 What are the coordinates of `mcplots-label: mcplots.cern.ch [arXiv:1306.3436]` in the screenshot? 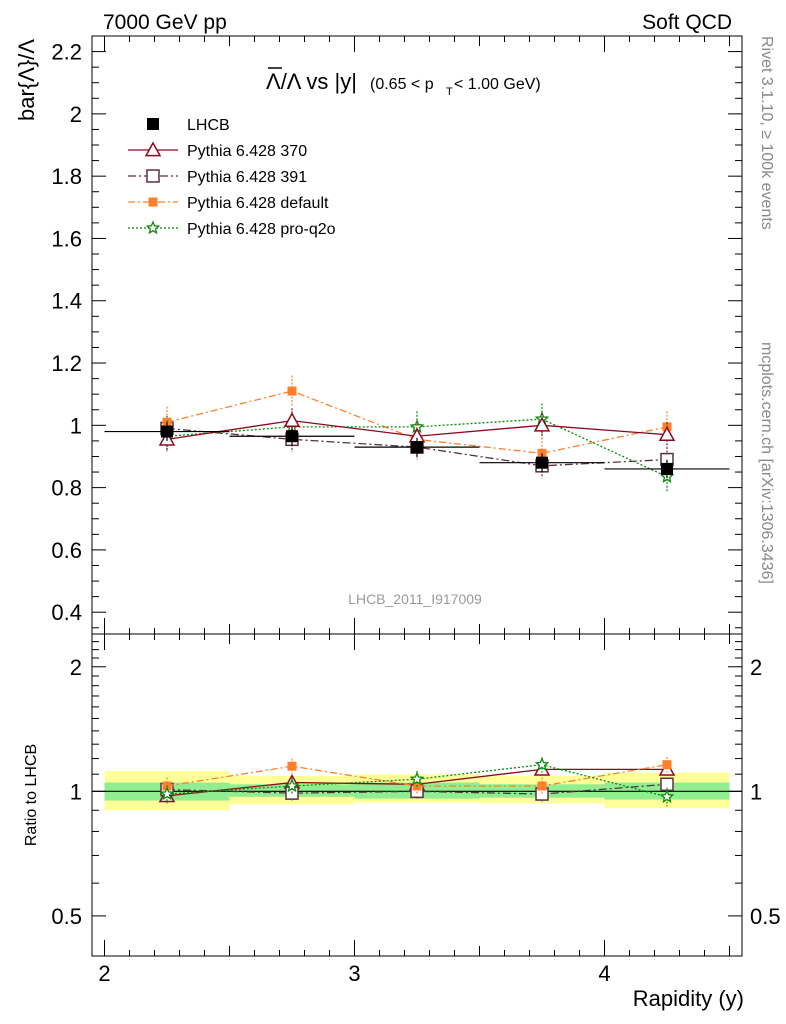 It's located at (766, 463).